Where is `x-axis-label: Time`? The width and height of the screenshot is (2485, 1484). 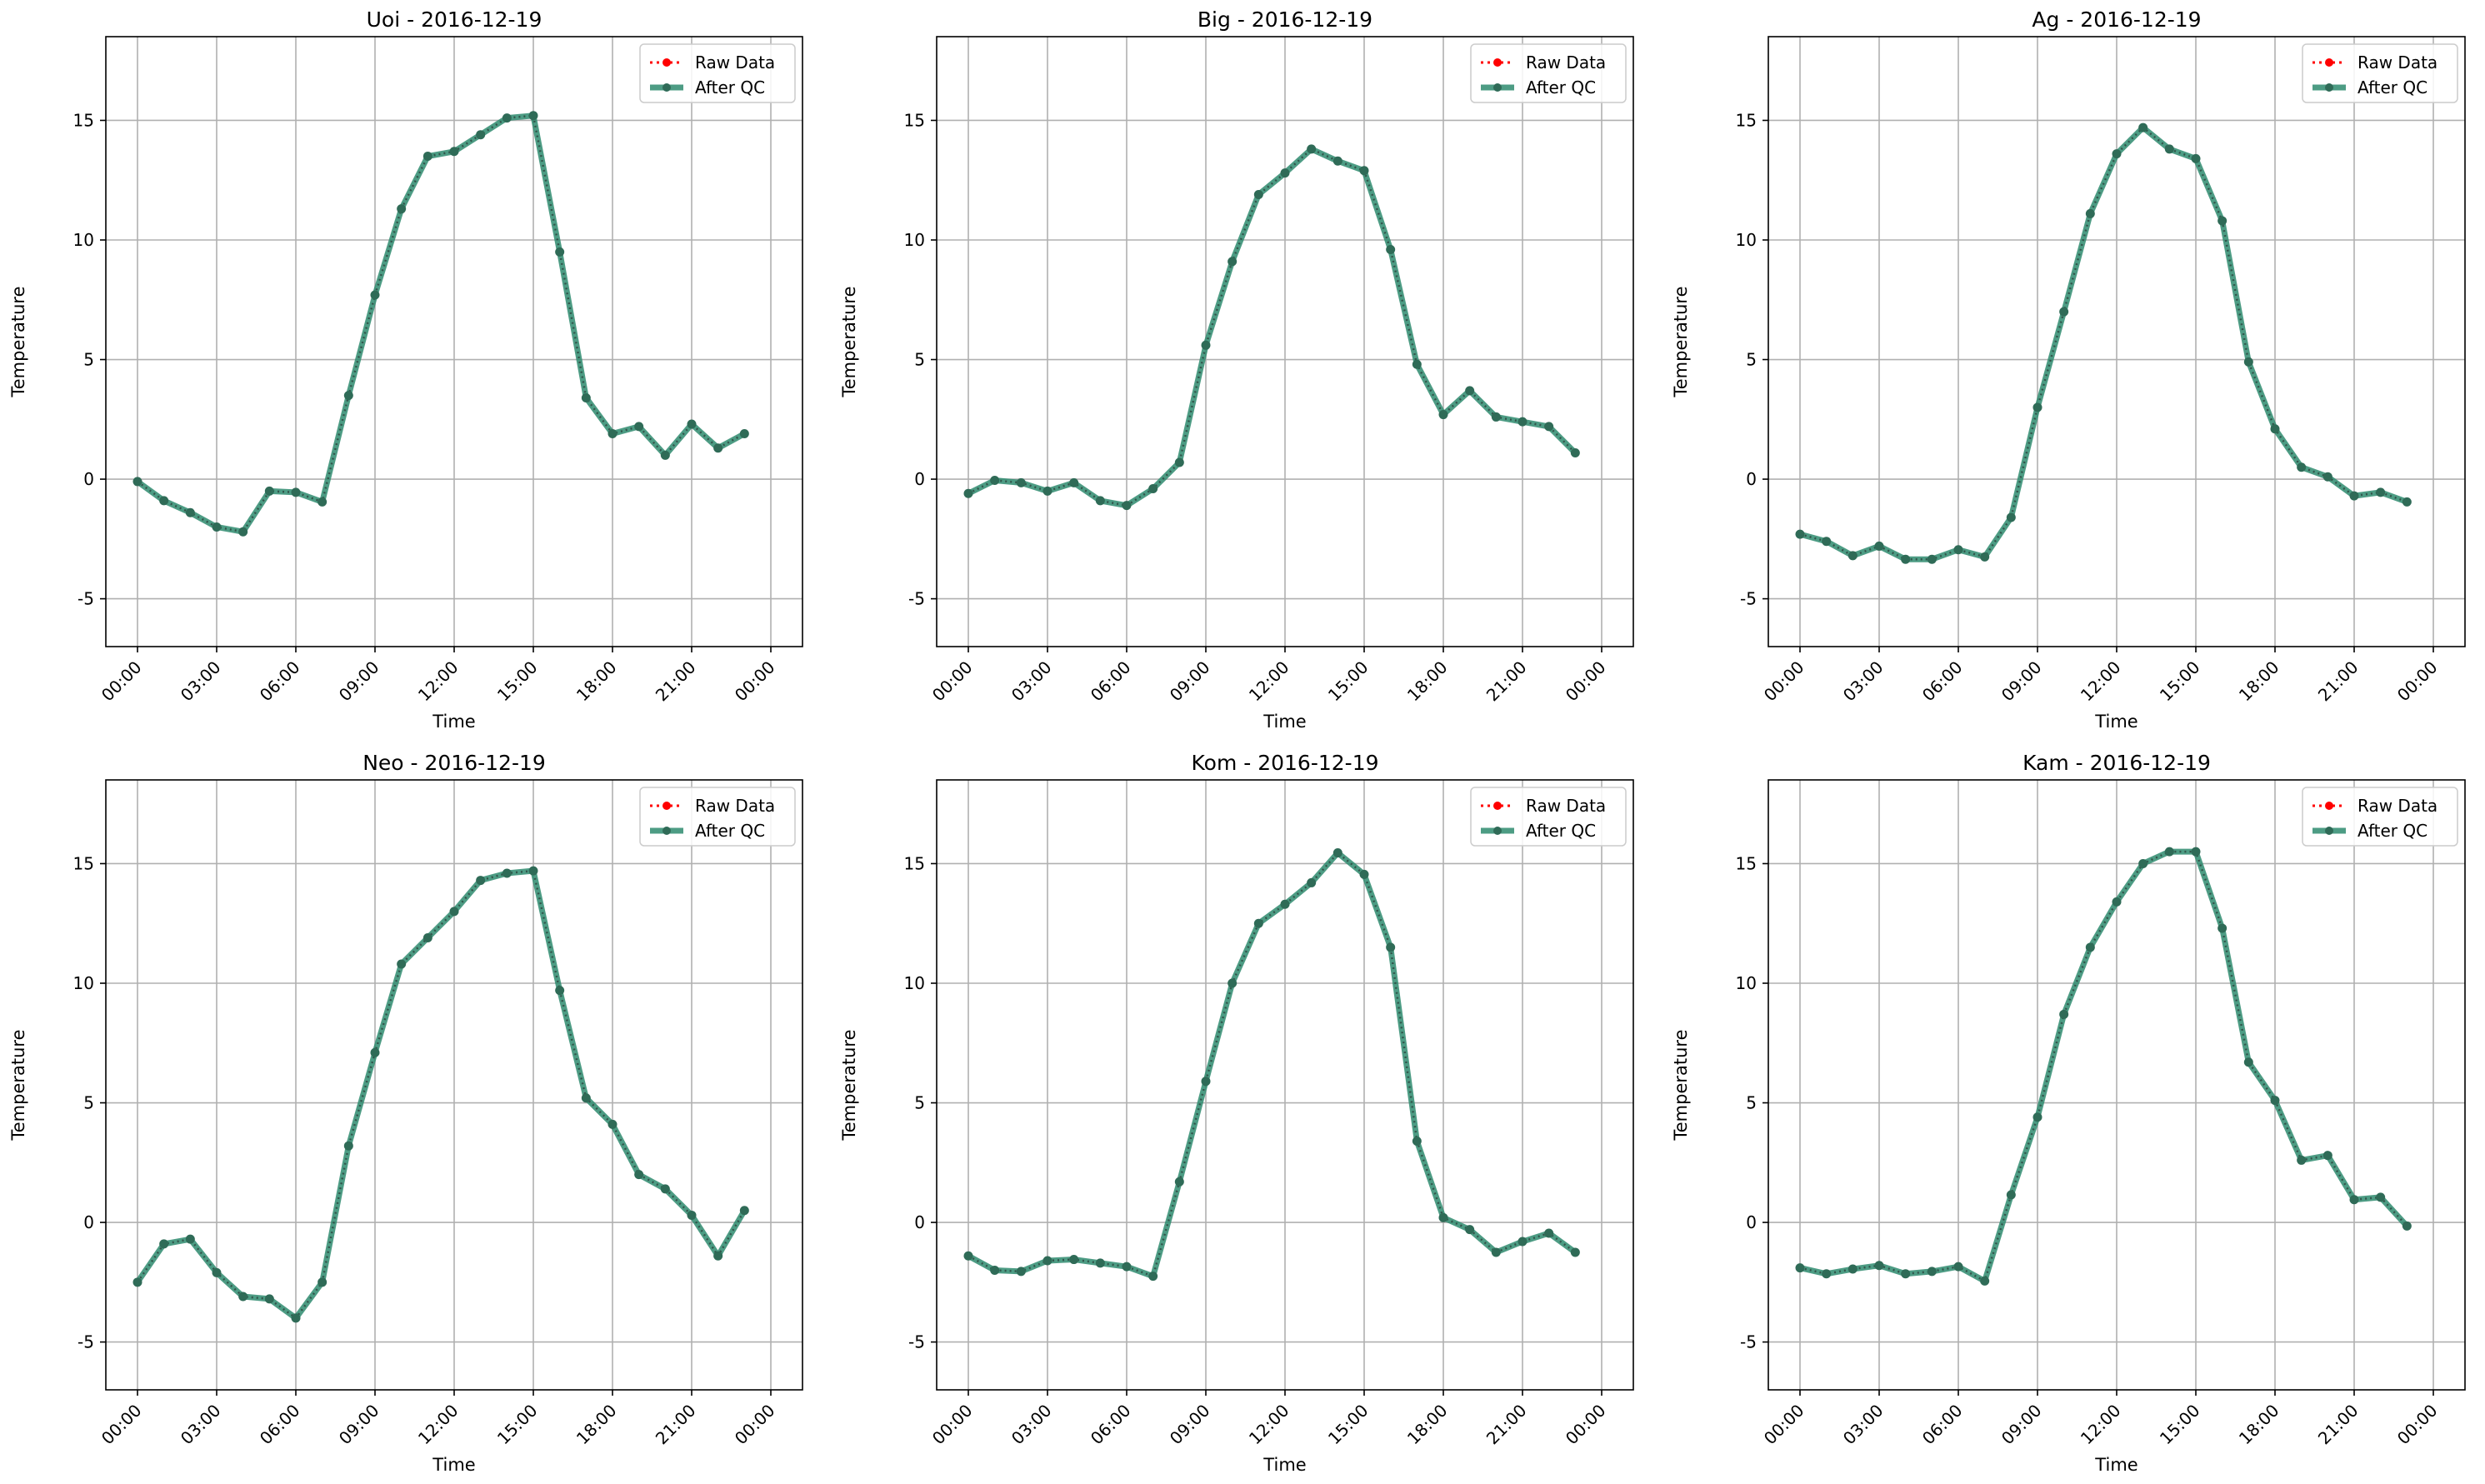
x-axis-label: Time is located at coordinates (2116, 722).